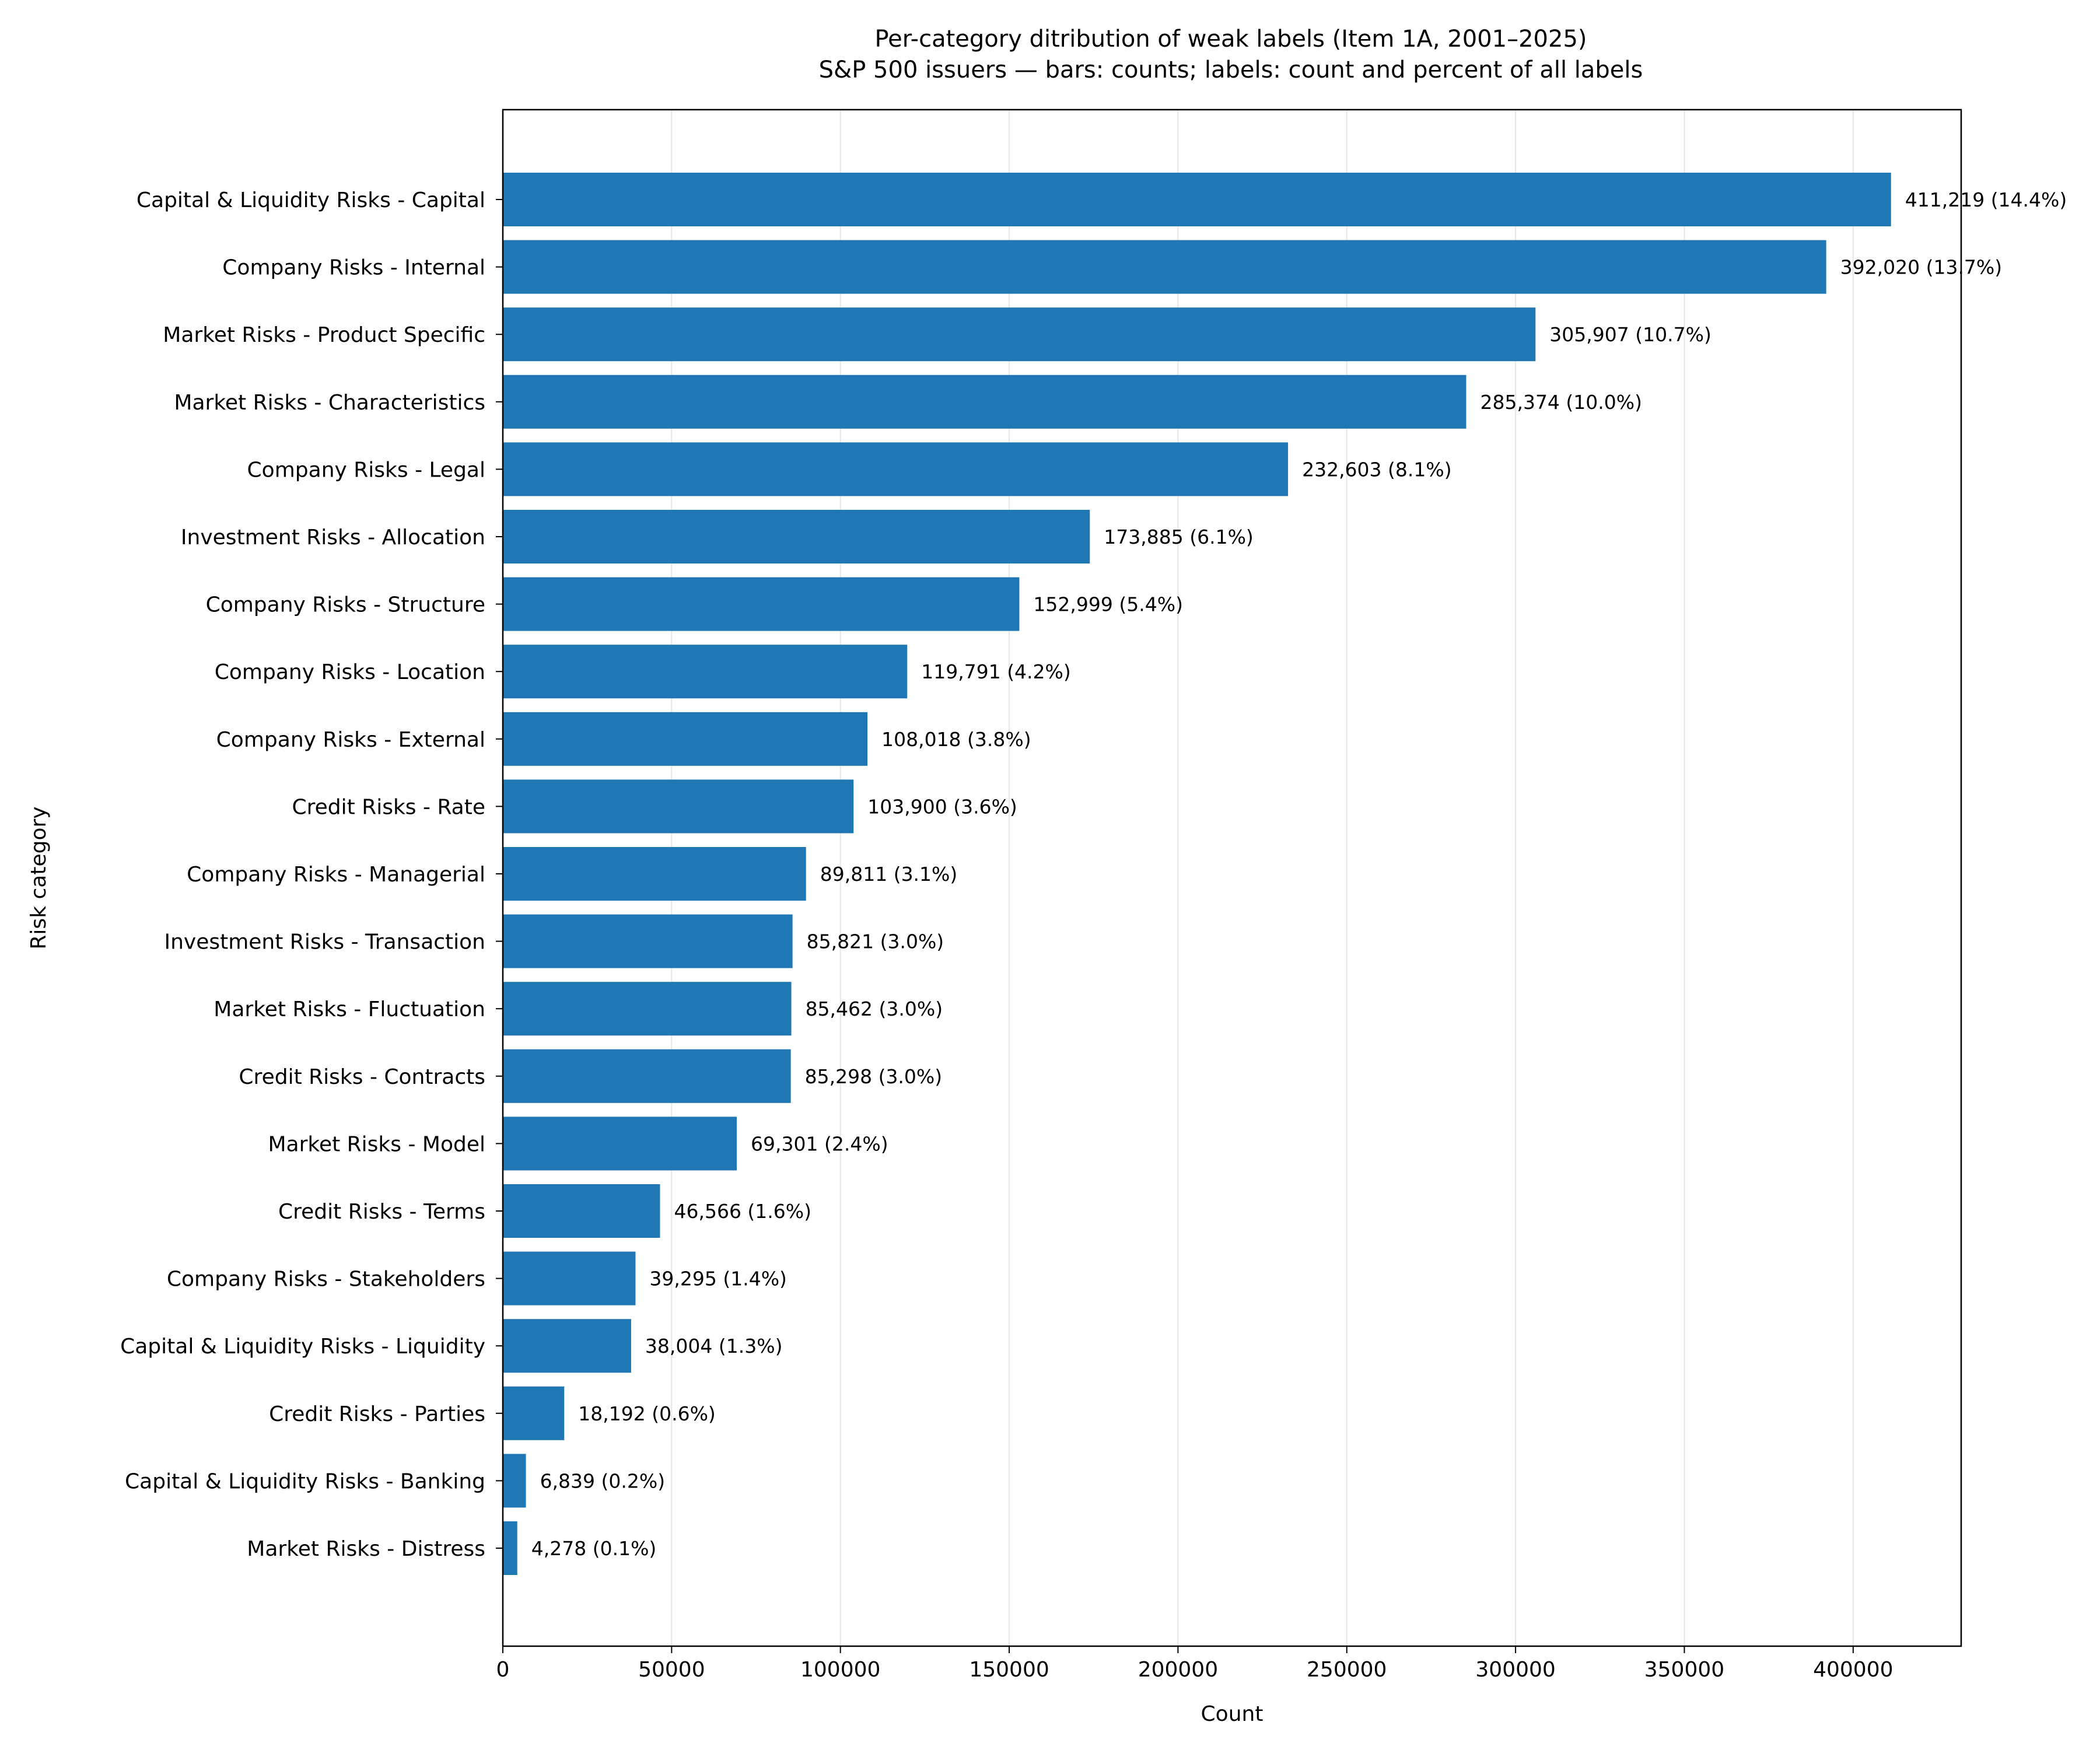  What do you see at coordinates (362, 1077) in the screenshot?
I see `y-tick-label: Credit Risks - Contracts` at bounding box center [362, 1077].